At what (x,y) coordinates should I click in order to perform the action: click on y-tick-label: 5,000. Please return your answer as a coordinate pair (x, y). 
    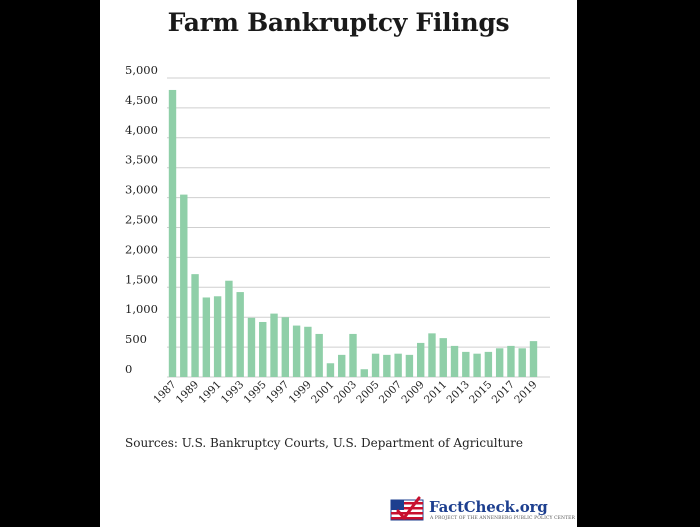
    Looking at the image, I should click on (141, 70).